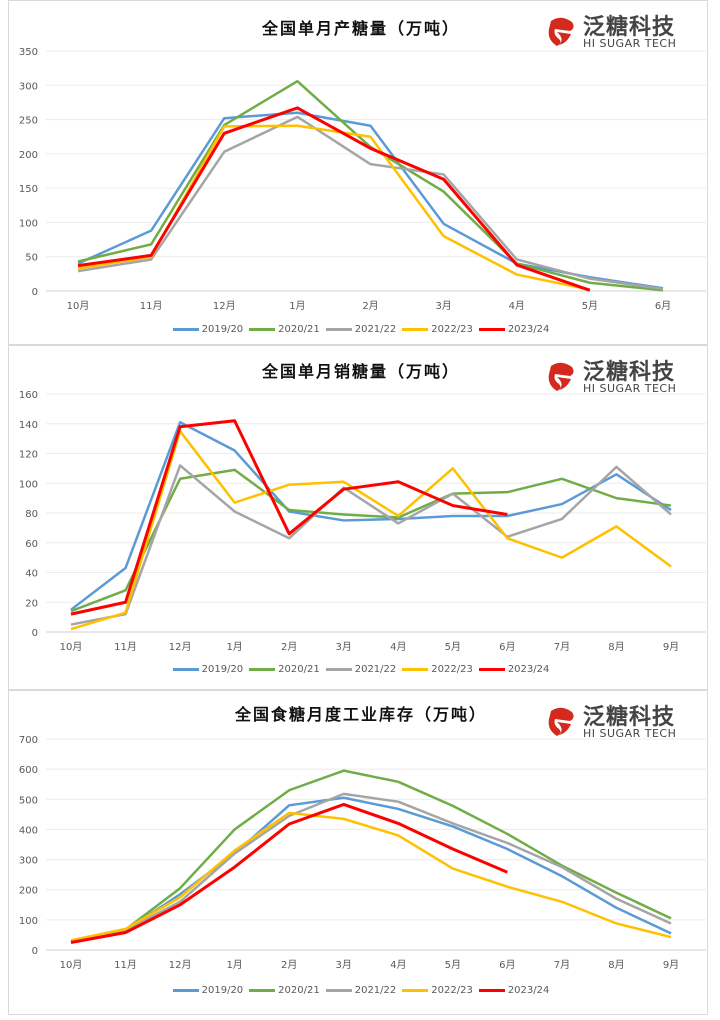  What do you see at coordinates (28, 740) in the screenshot?
I see `y-tick-label: 700` at bounding box center [28, 740].